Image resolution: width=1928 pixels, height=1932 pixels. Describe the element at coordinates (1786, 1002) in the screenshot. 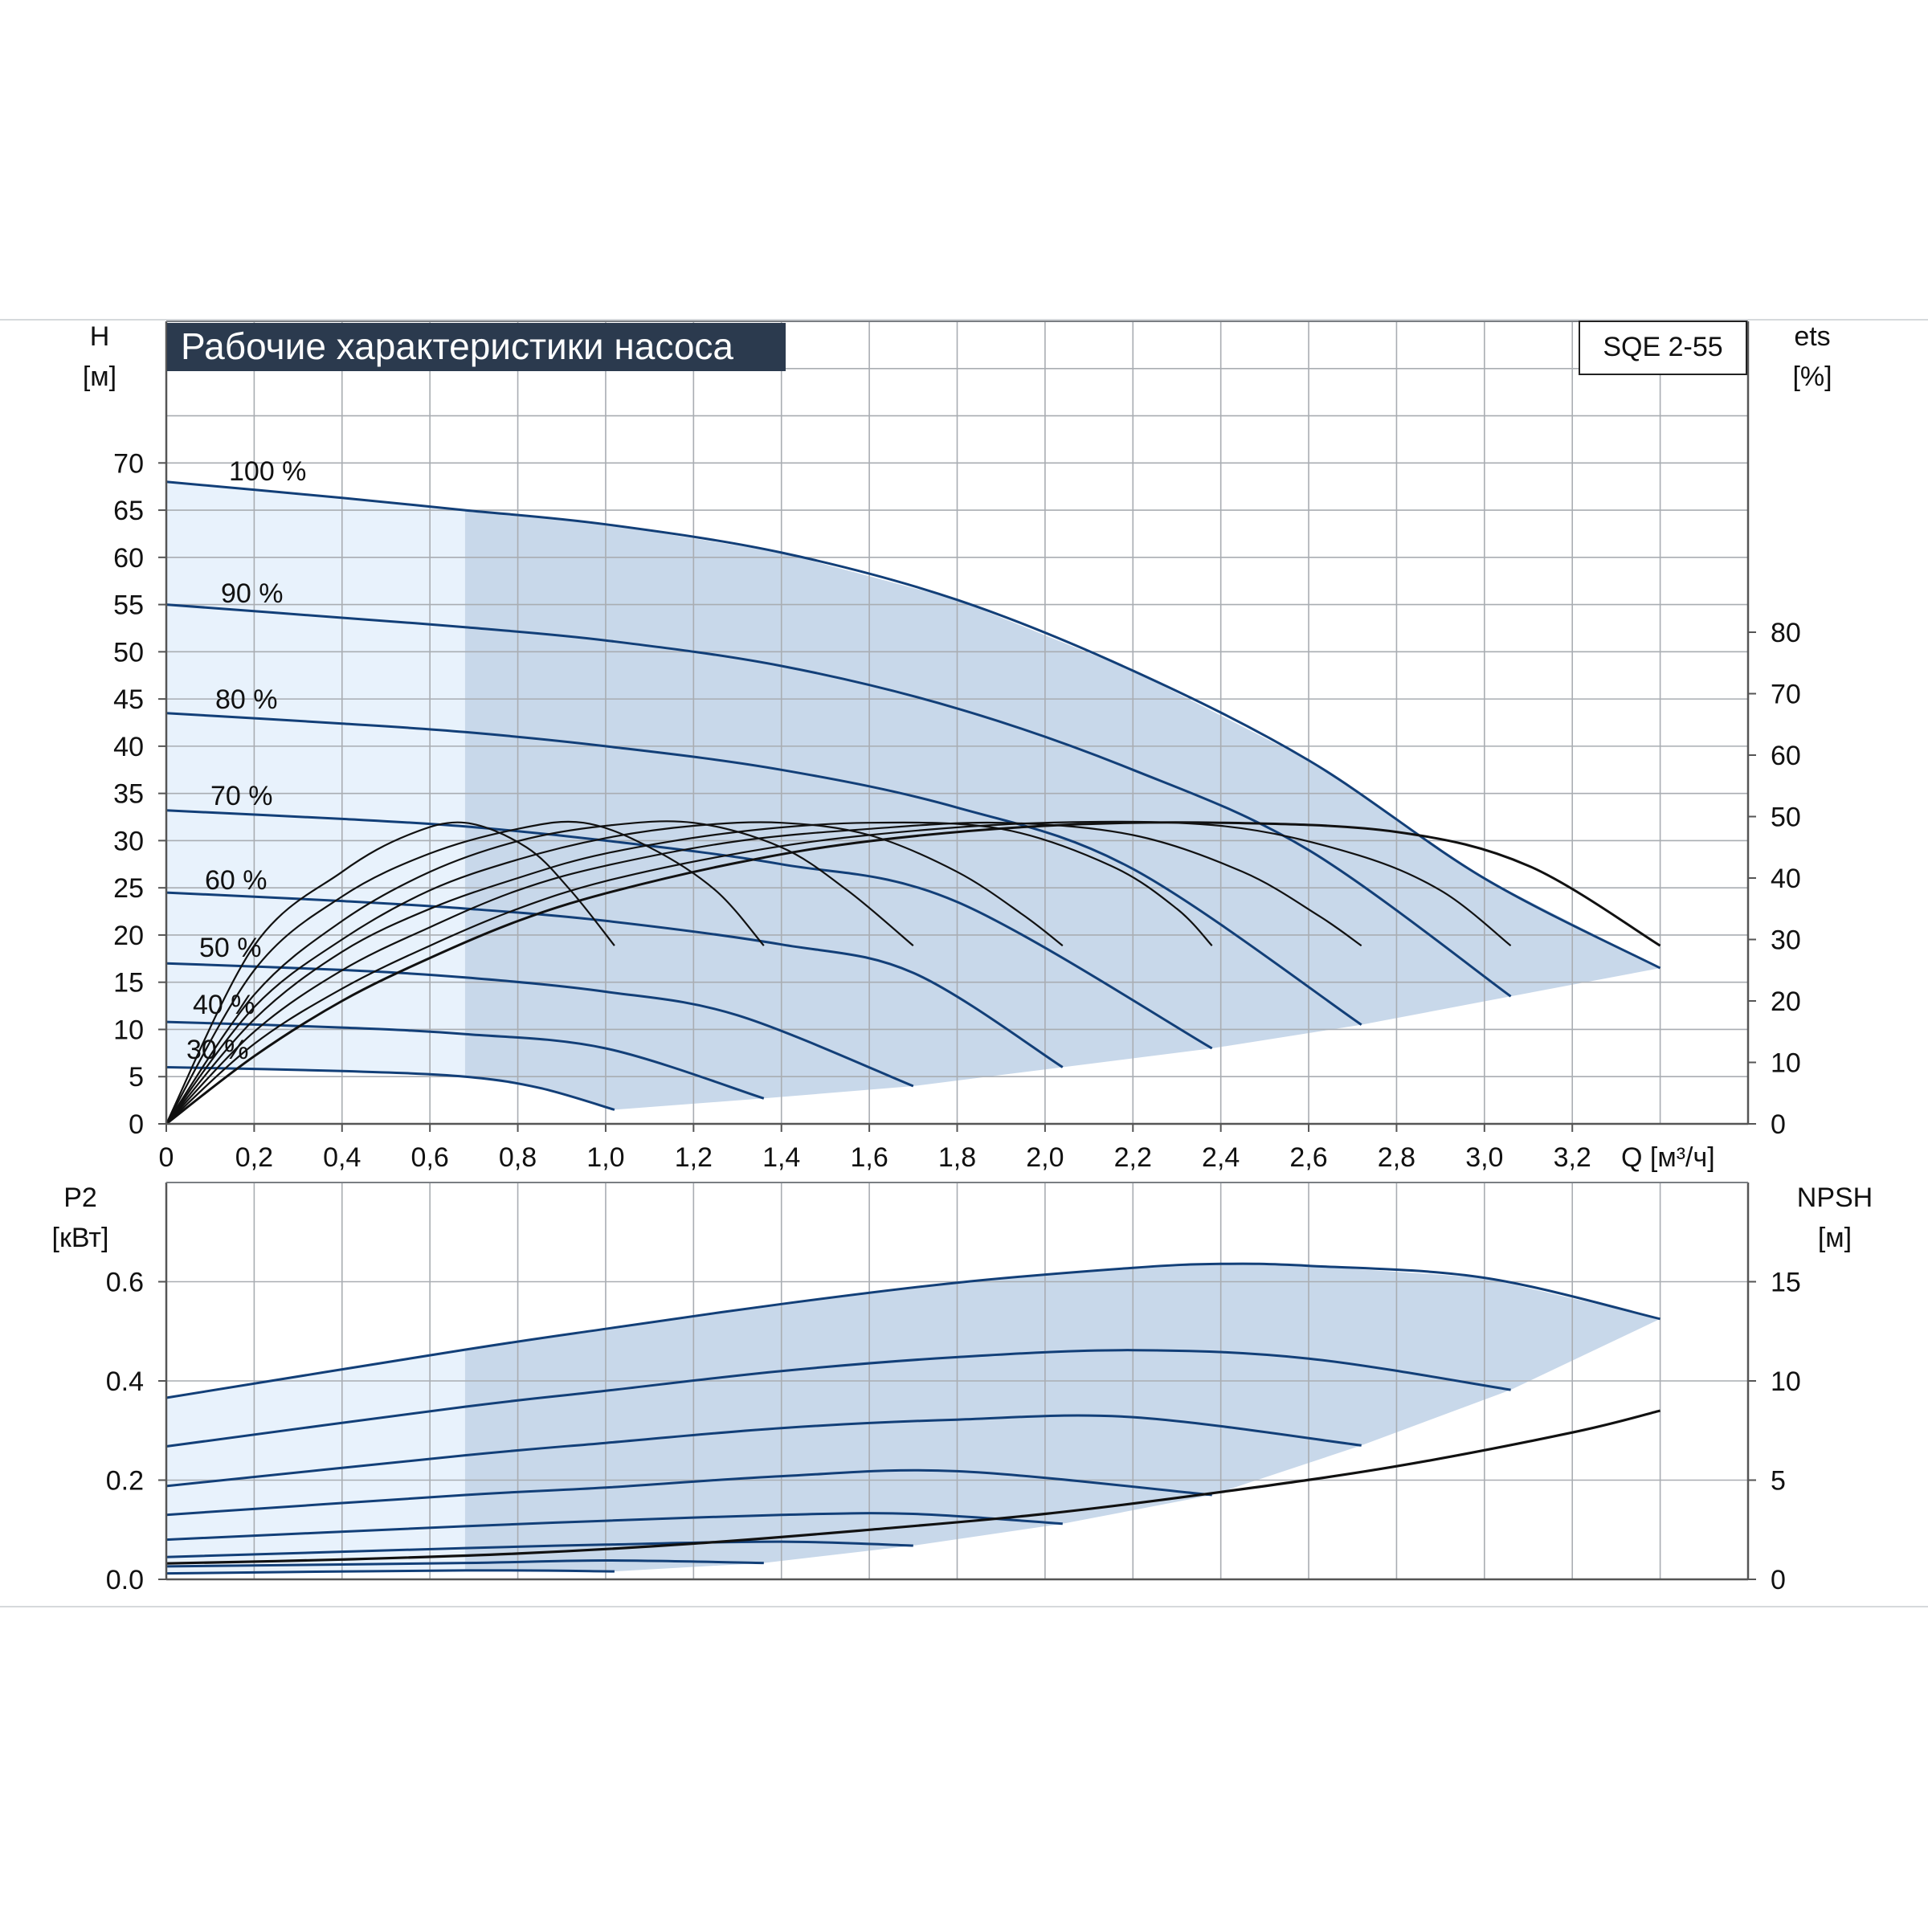

I see `y2-tick-label: 20` at that location.